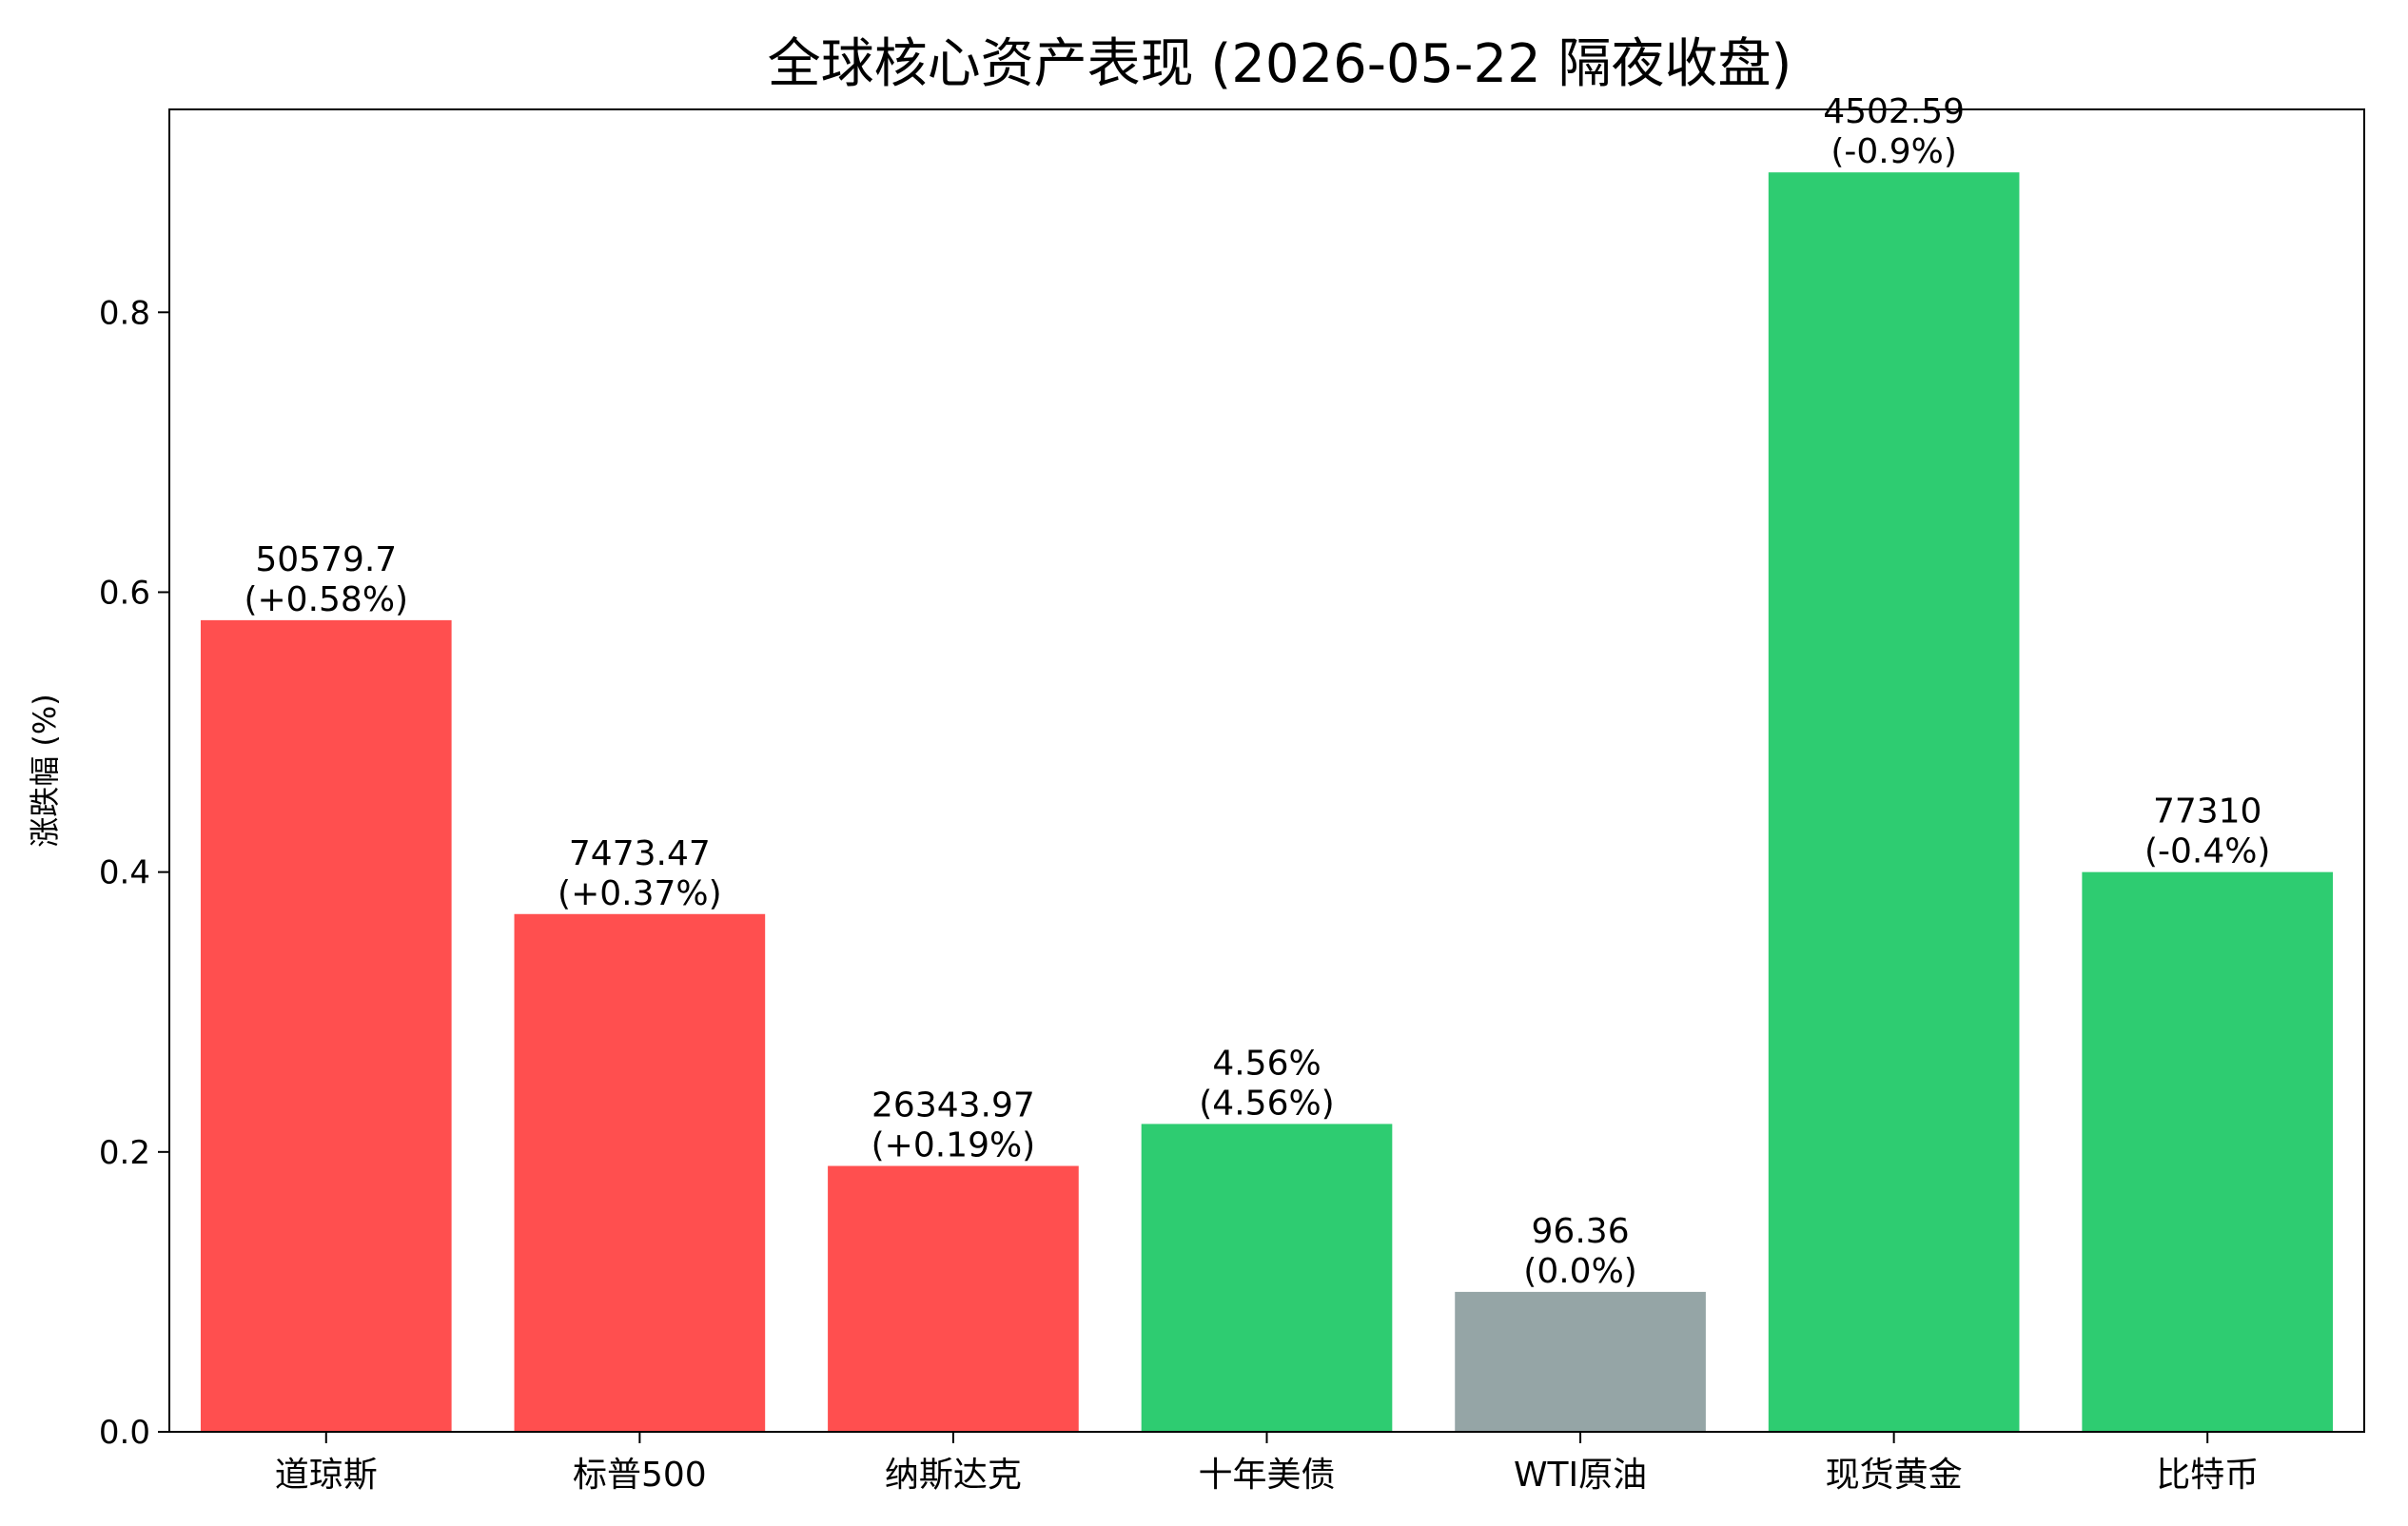 This screenshot has height=1526, width=2408. What do you see at coordinates (1893, 151) in the screenshot?
I see `bar-change-label-6: (-0.9%)` at bounding box center [1893, 151].